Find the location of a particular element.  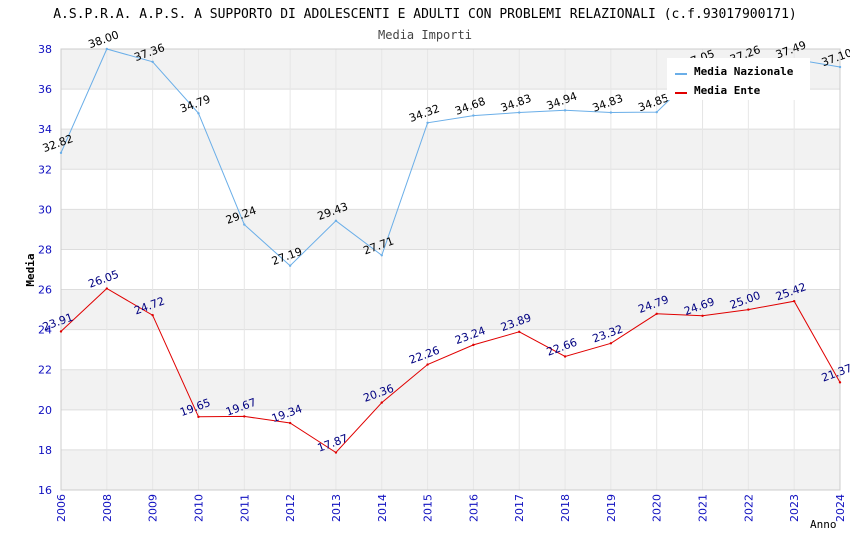

y-tick-label: 18 is located at coordinates (45, 450).